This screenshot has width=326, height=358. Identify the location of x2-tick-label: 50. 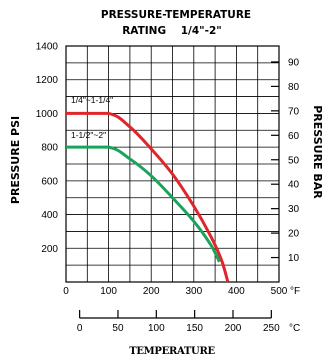
(118, 328).